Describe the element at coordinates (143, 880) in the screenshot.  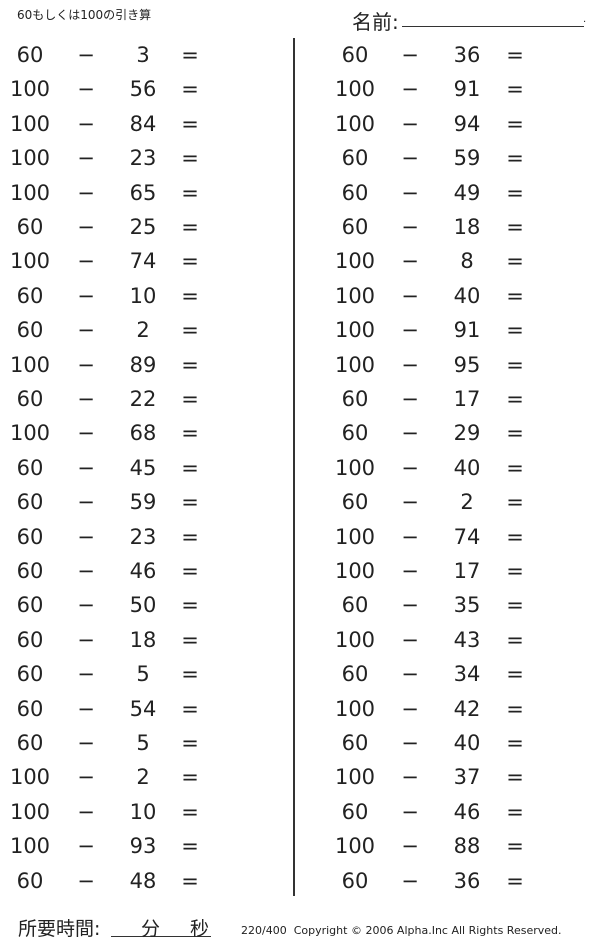
I see `subtrahend: 48` at that location.